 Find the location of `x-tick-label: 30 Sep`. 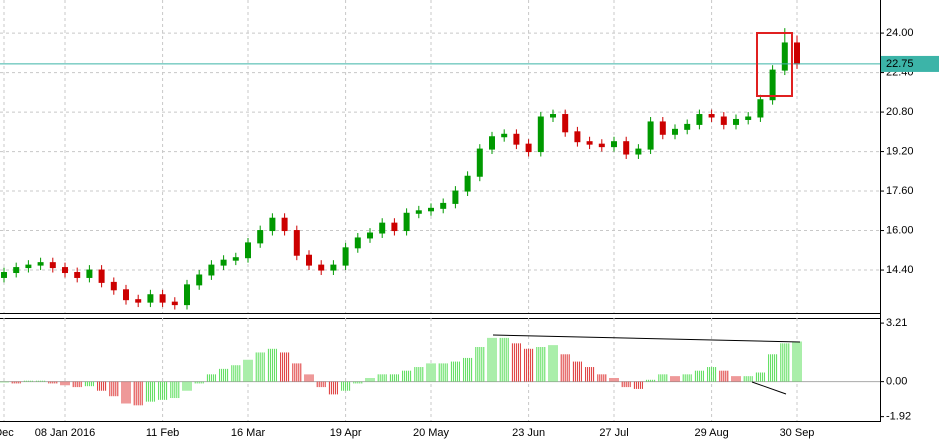

x-tick-label: 30 Sep is located at coordinates (797, 433).